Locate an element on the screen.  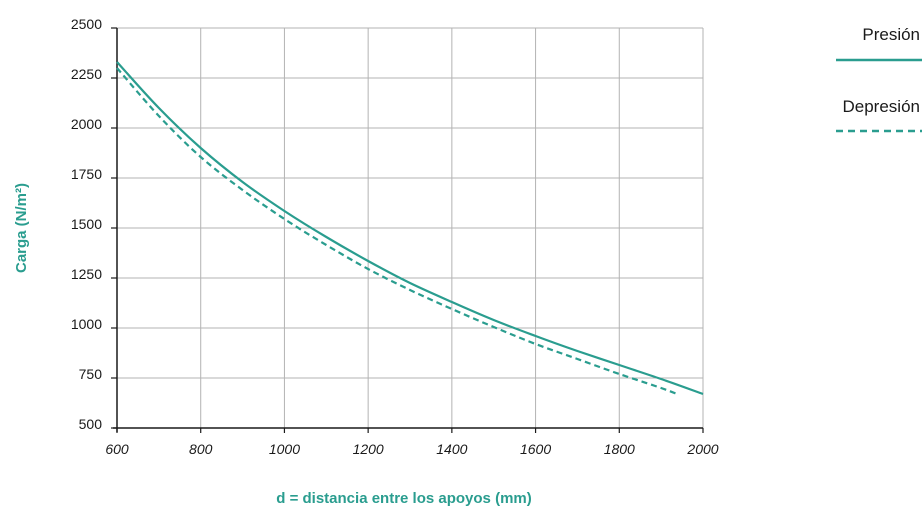
y-axis-title: Carga (N/m²) is located at coordinates (21, 228).